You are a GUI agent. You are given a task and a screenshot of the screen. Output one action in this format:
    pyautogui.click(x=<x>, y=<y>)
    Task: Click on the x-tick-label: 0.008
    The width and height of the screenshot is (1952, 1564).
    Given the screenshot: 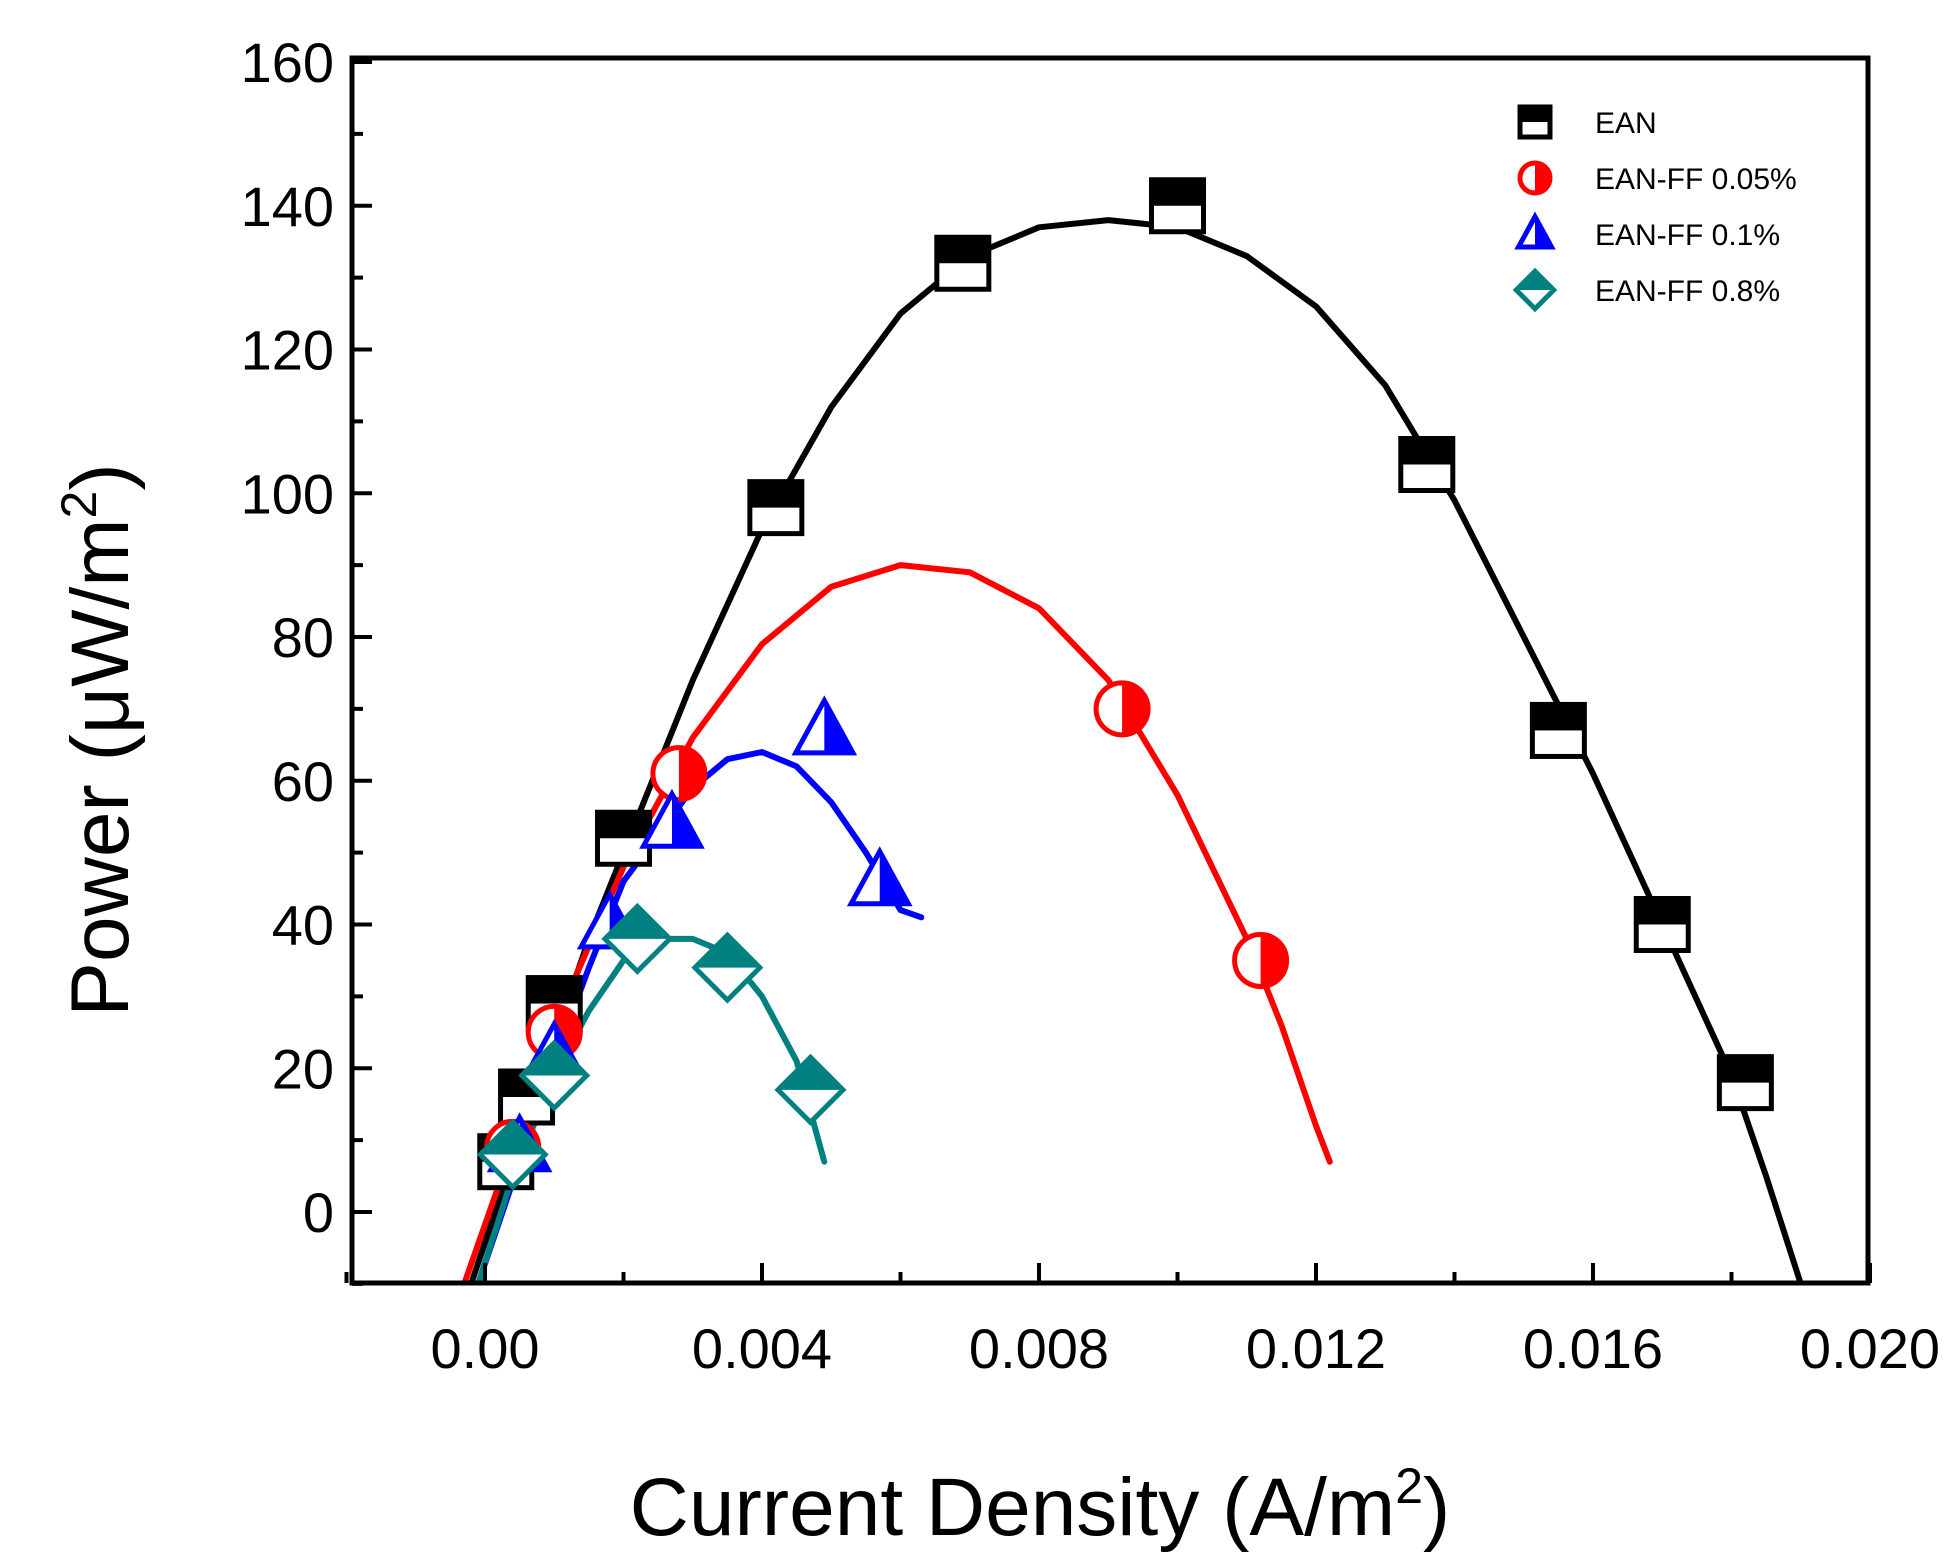 What is the action you would take?
    pyautogui.click(x=1039, y=1348)
    